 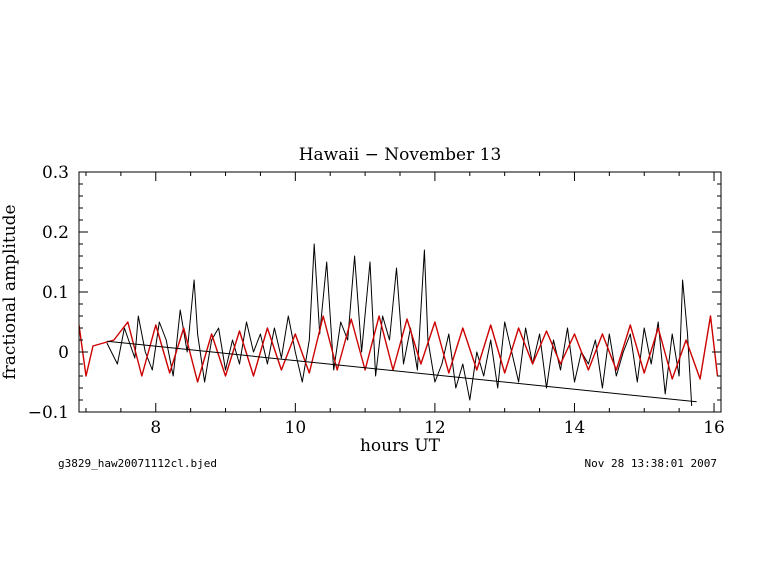 What do you see at coordinates (296, 428) in the screenshot?
I see `x-tick-label: 10` at bounding box center [296, 428].